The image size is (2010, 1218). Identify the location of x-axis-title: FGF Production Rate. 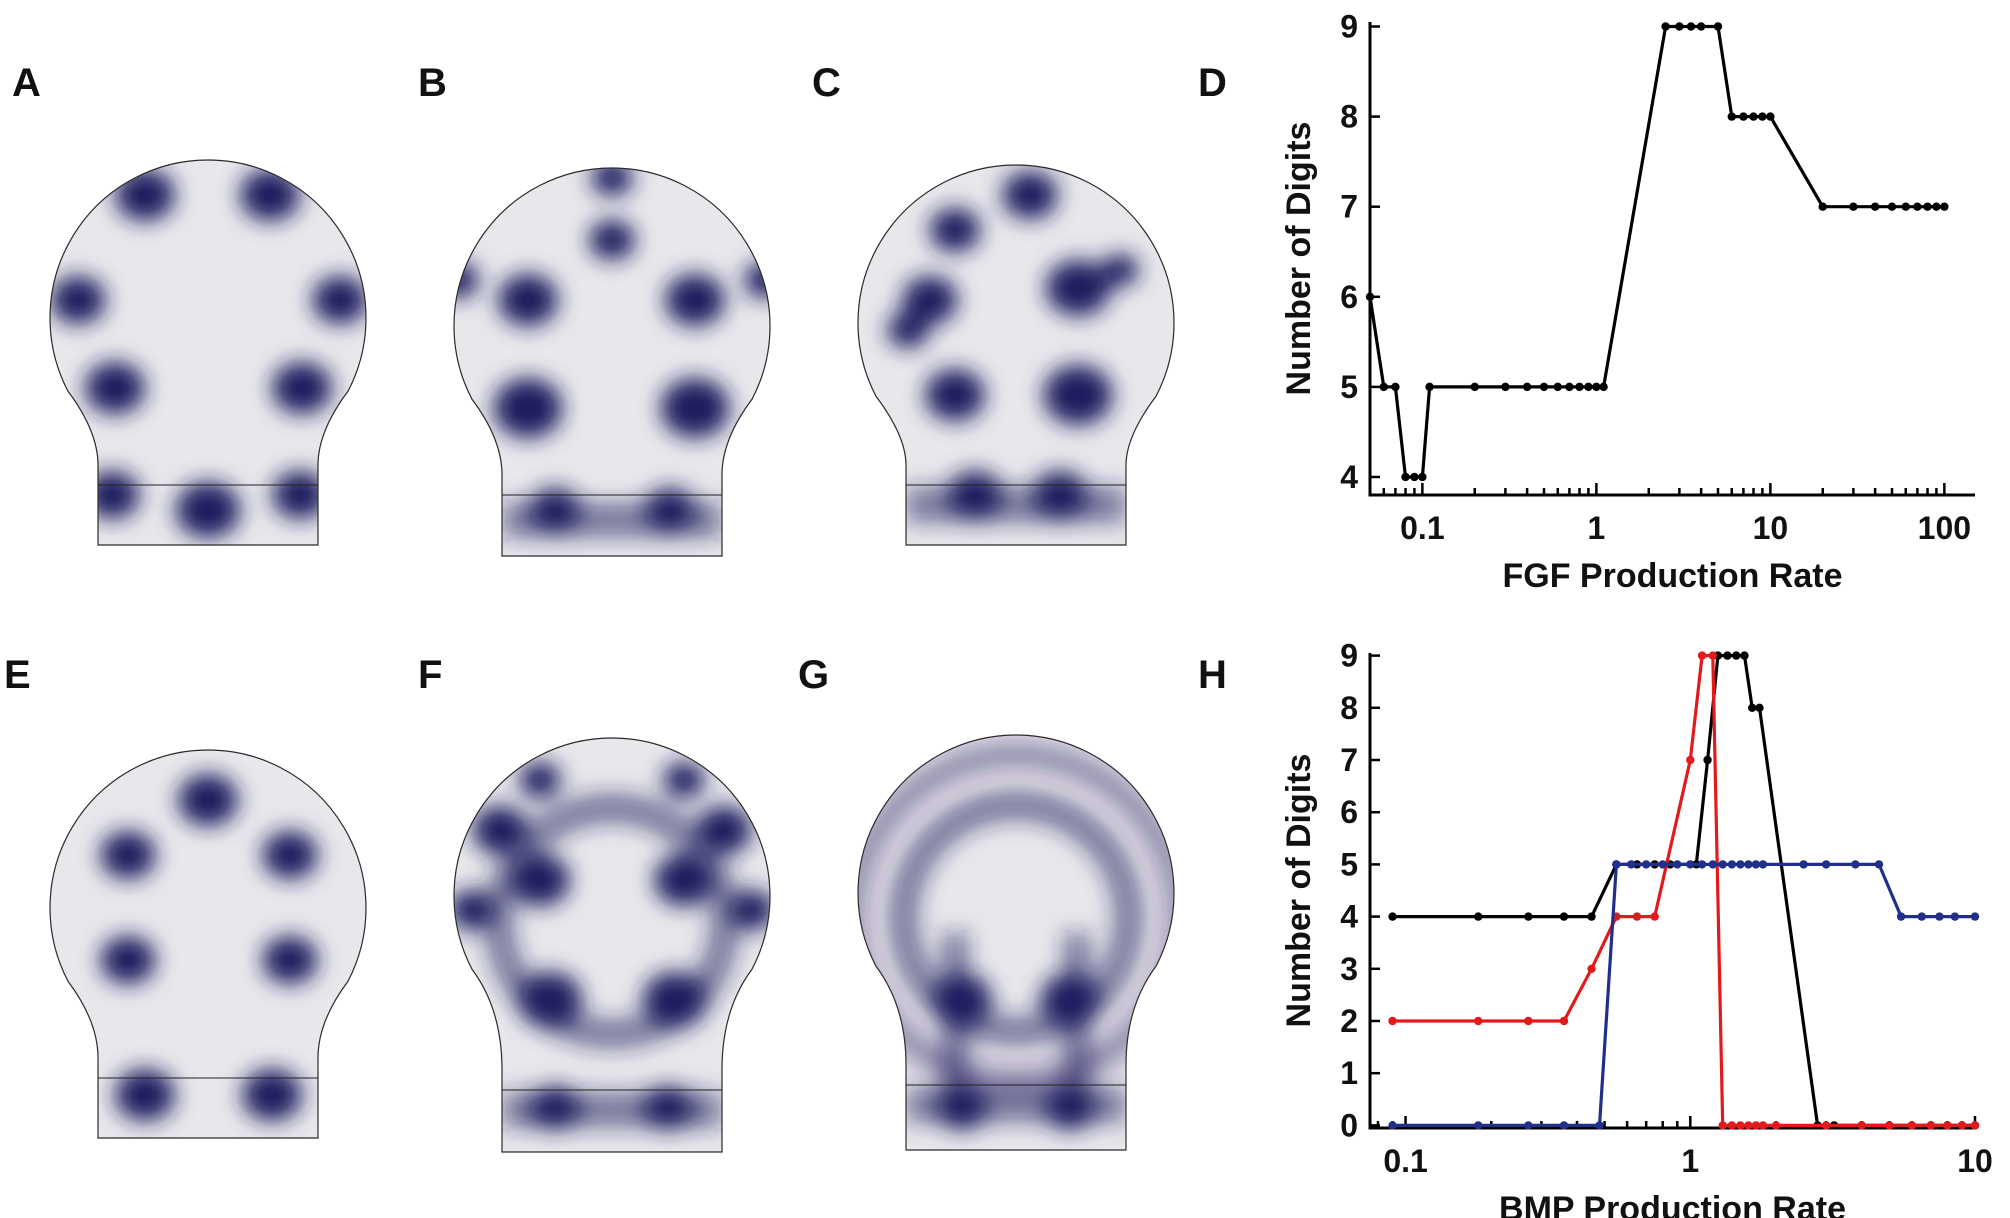
(1673, 576).